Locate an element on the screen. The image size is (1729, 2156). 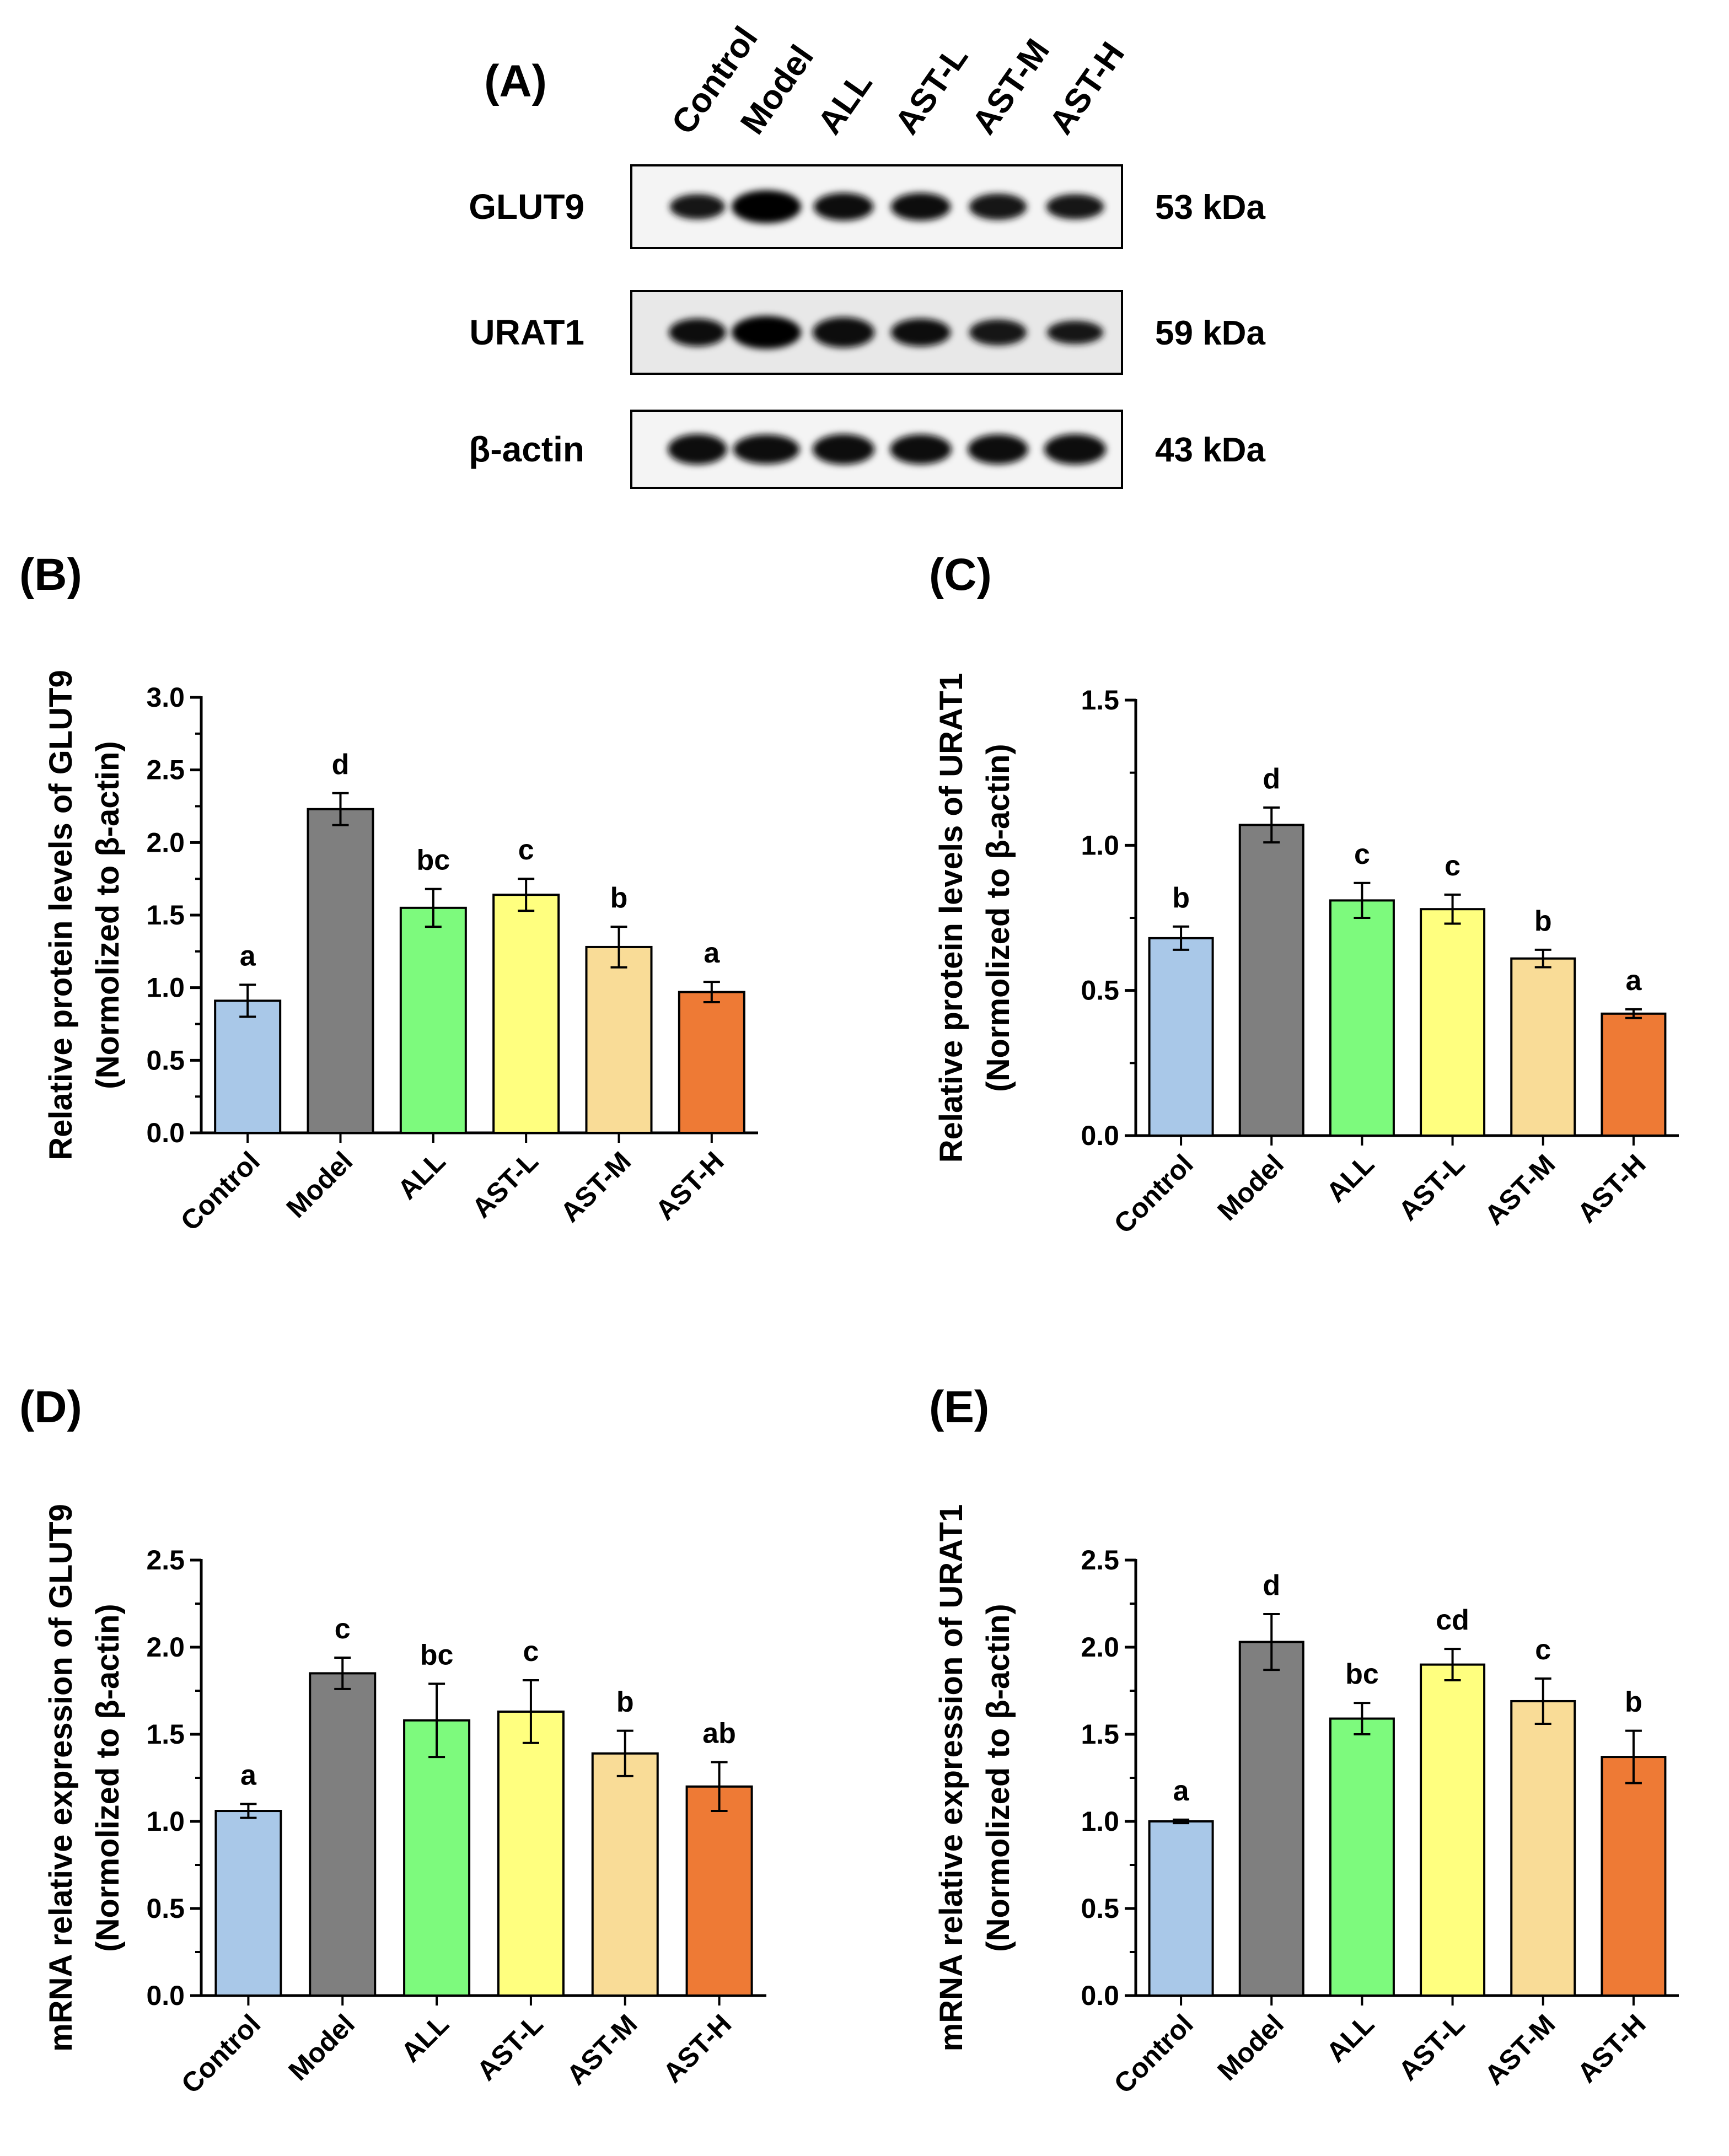
blot-protein-label: β-actin is located at coordinates (526, 449).